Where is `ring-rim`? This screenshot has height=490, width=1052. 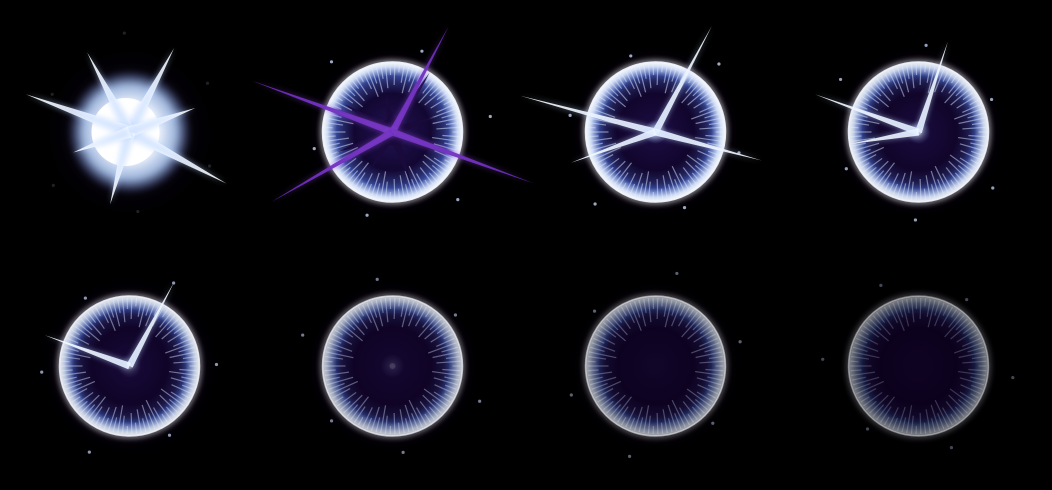
ring-rim is located at coordinates (129, 366).